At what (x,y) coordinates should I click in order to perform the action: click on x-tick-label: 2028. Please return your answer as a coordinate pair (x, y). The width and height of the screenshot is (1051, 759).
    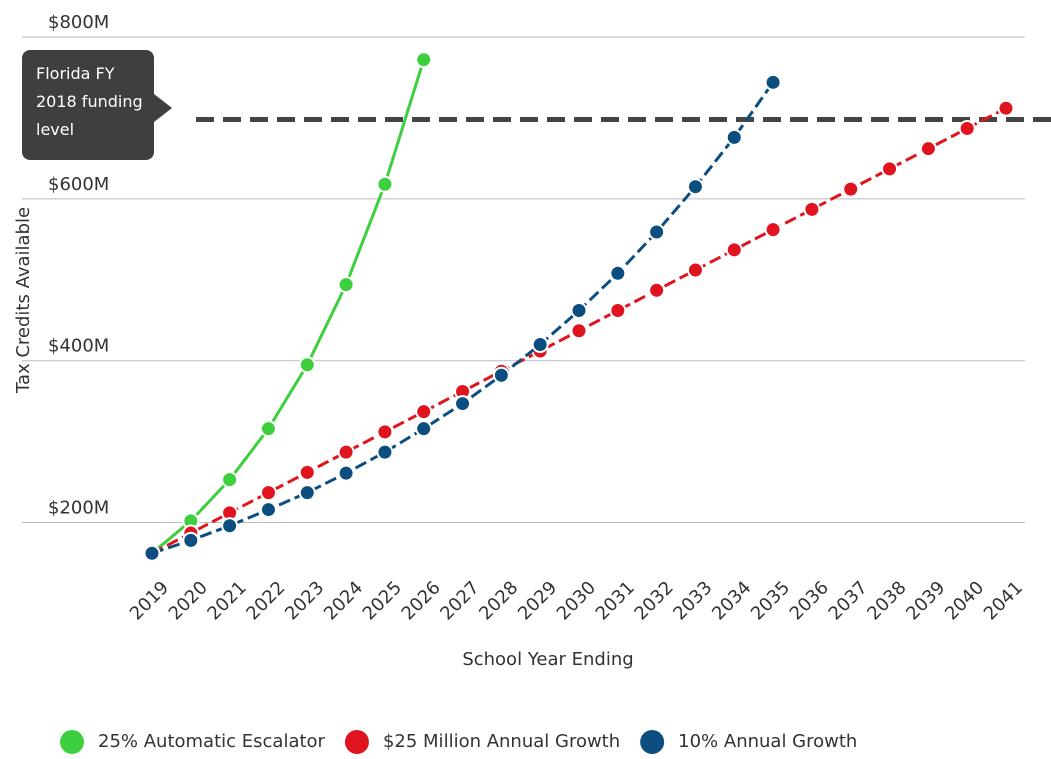
    Looking at the image, I should click on (498, 600).